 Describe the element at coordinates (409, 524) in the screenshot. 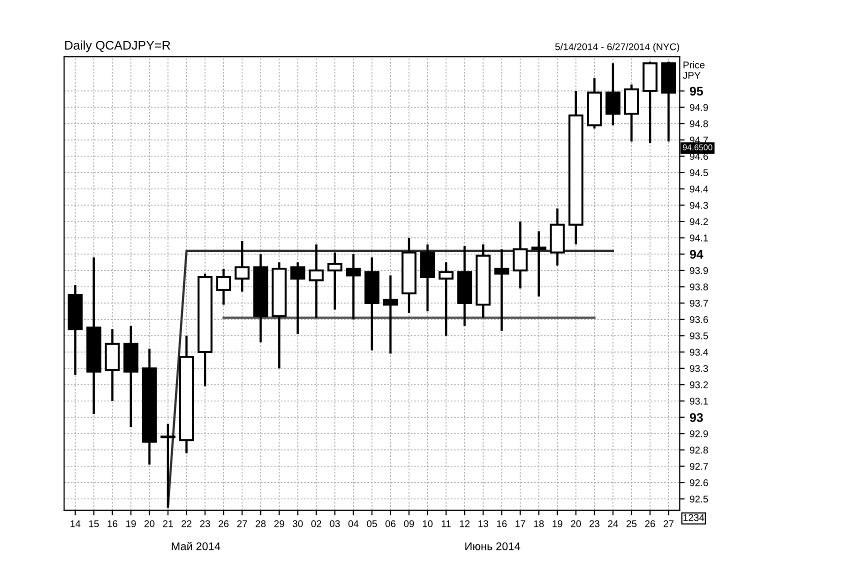

I see `x-tick-label: 09` at that location.